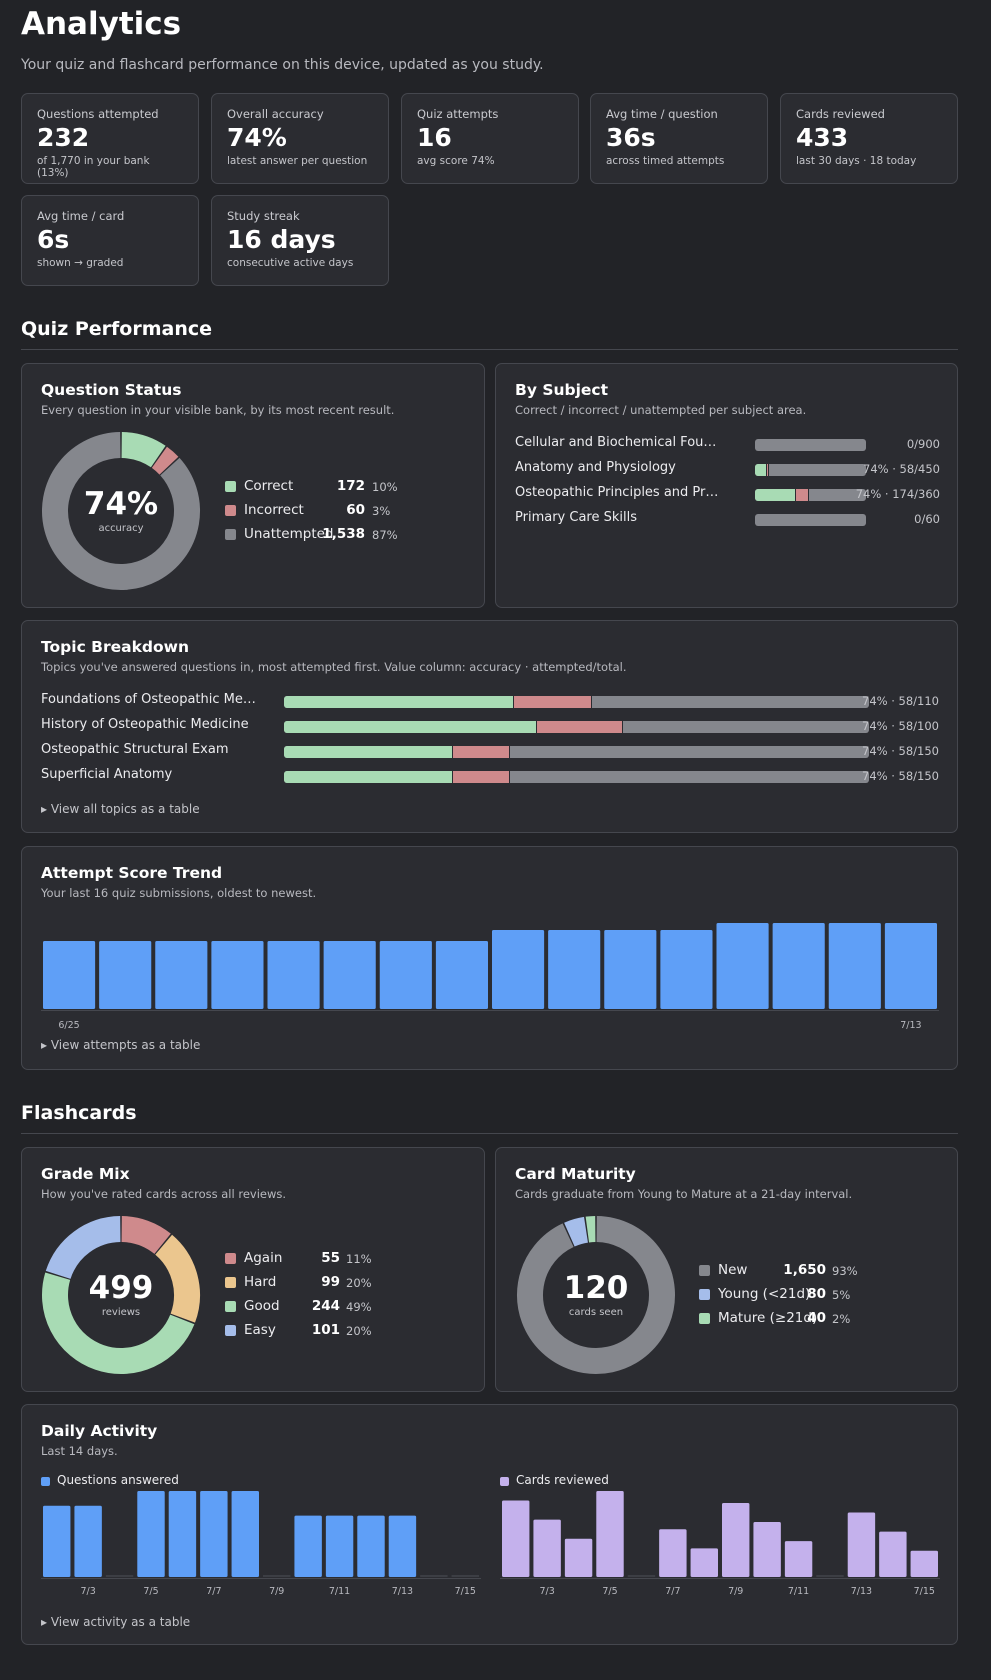 This screenshot has width=991, height=1680. Describe the element at coordinates (672, 1591) in the screenshot. I see `x-tick-label: 7/7` at that location.